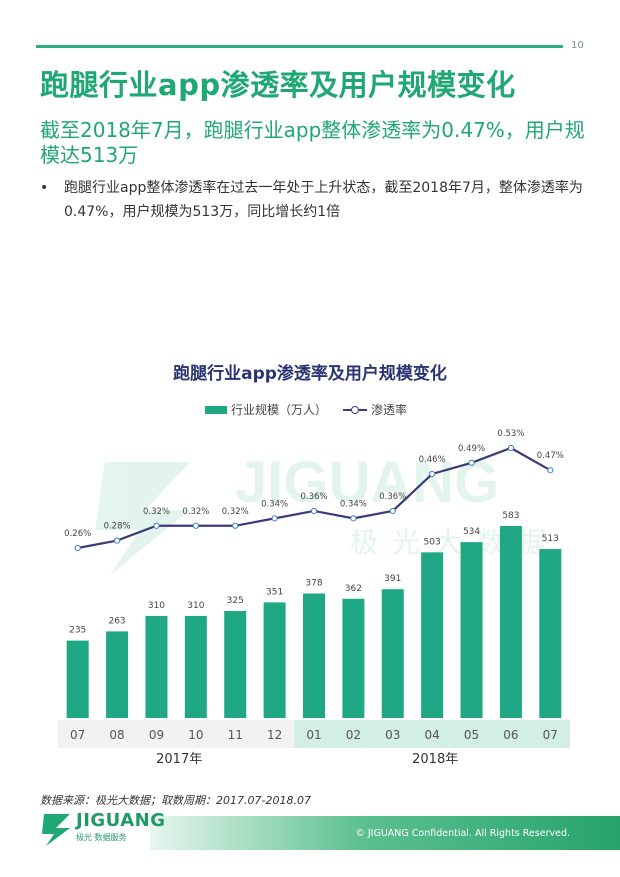 The height and width of the screenshot is (877, 620). I want to click on bar-label-10: 534, so click(471, 532).